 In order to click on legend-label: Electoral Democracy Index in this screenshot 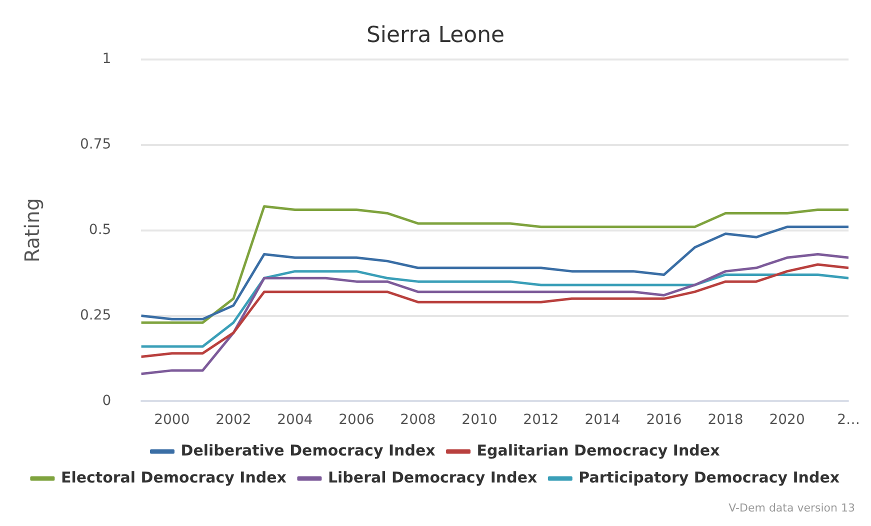, I will do `click(173, 477)`.